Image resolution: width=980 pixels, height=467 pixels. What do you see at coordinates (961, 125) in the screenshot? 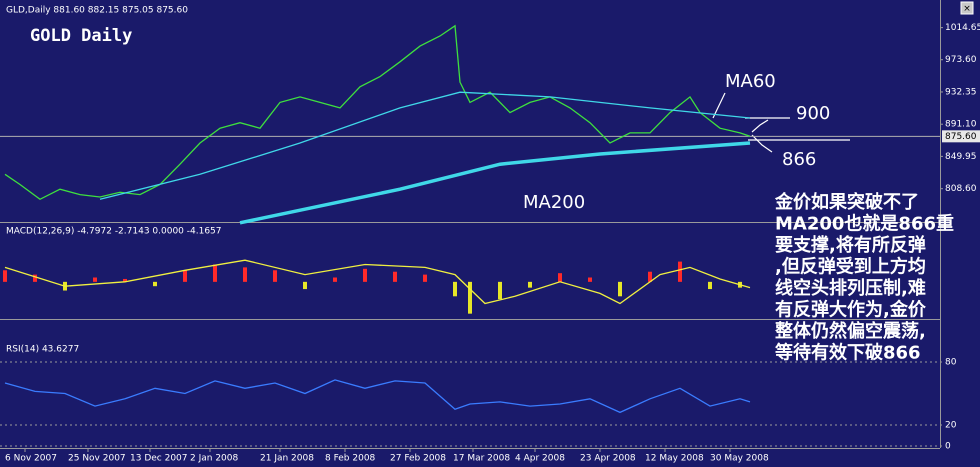
I see `y-tick-label: 891.10` at bounding box center [961, 125].